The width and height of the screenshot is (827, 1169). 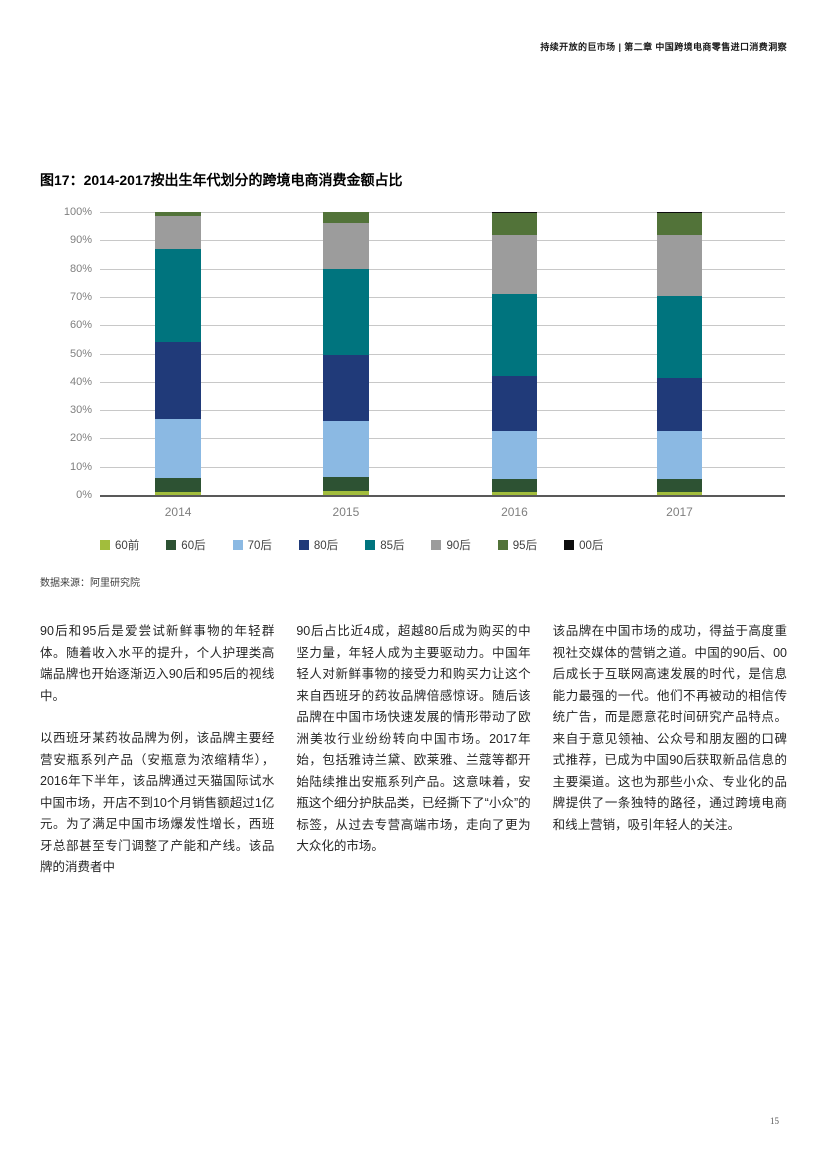 What do you see at coordinates (458, 546) in the screenshot?
I see `legend-label: 90后` at bounding box center [458, 546].